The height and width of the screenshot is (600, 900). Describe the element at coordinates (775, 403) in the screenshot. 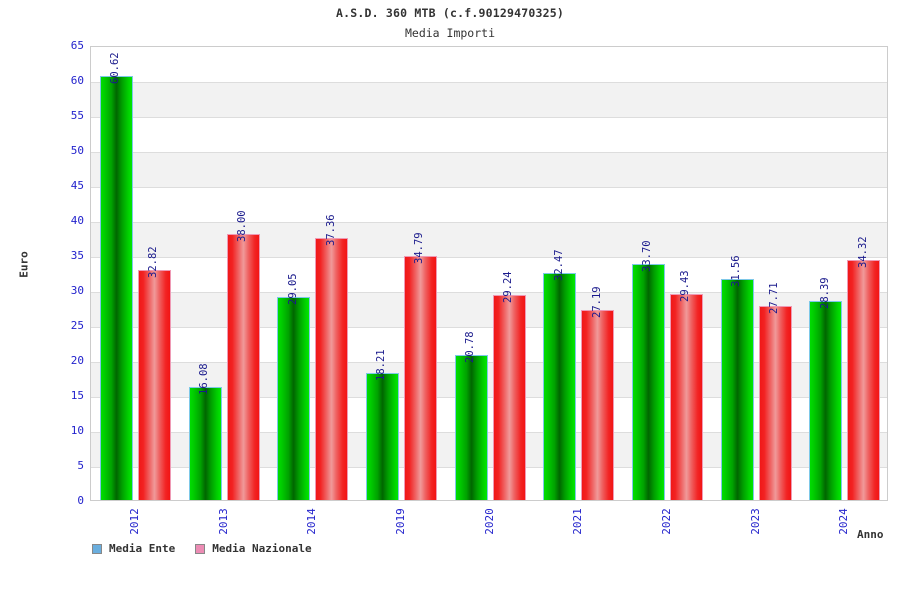

I see `bar-media-nazionale-2023` at that location.